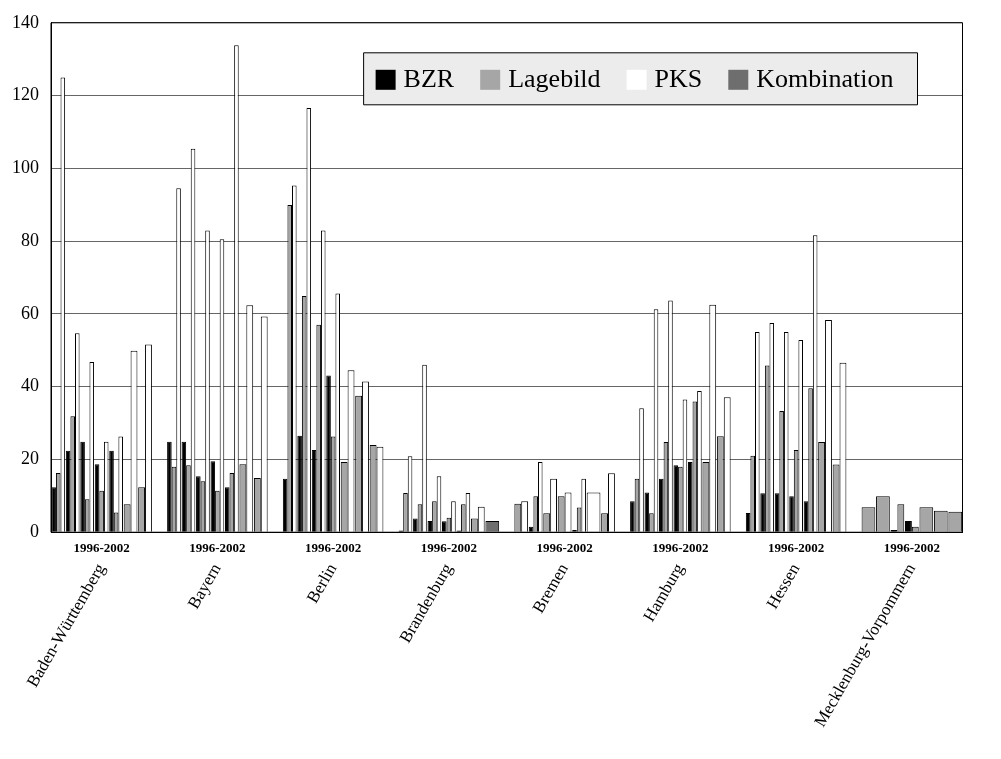 Image resolution: width=1001 pixels, height=759 pixels. I want to click on legend-label: BZR, so click(429, 78).